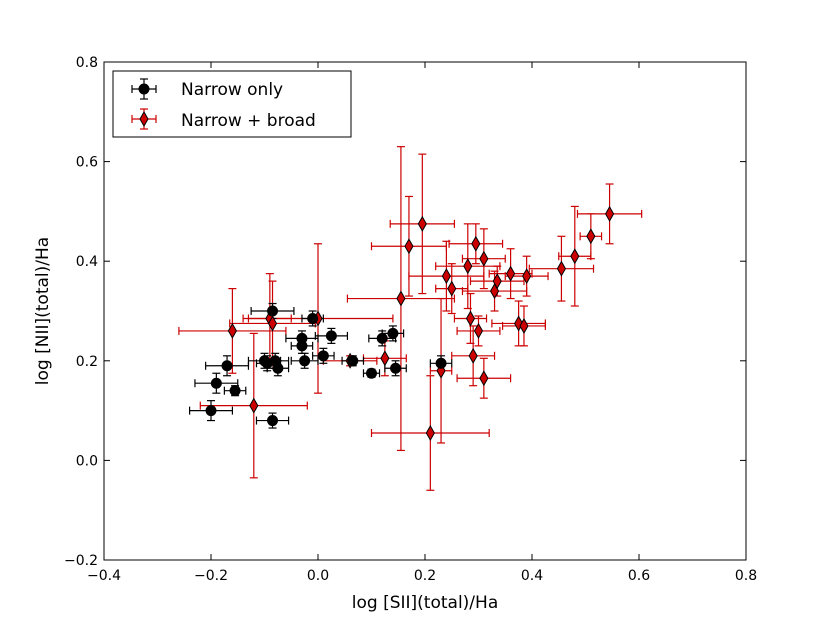 The image size is (830, 623). Describe the element at coordinates (104, 576) in the screenshot. I see `x-tick-label: −0.4` at that location.